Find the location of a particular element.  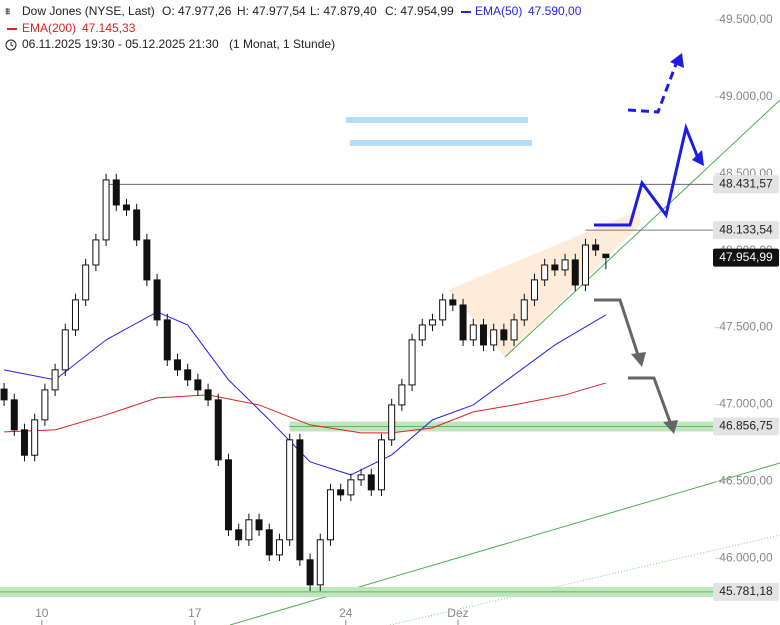

x-tick-label: 10 is located at coordinates (42, 613).